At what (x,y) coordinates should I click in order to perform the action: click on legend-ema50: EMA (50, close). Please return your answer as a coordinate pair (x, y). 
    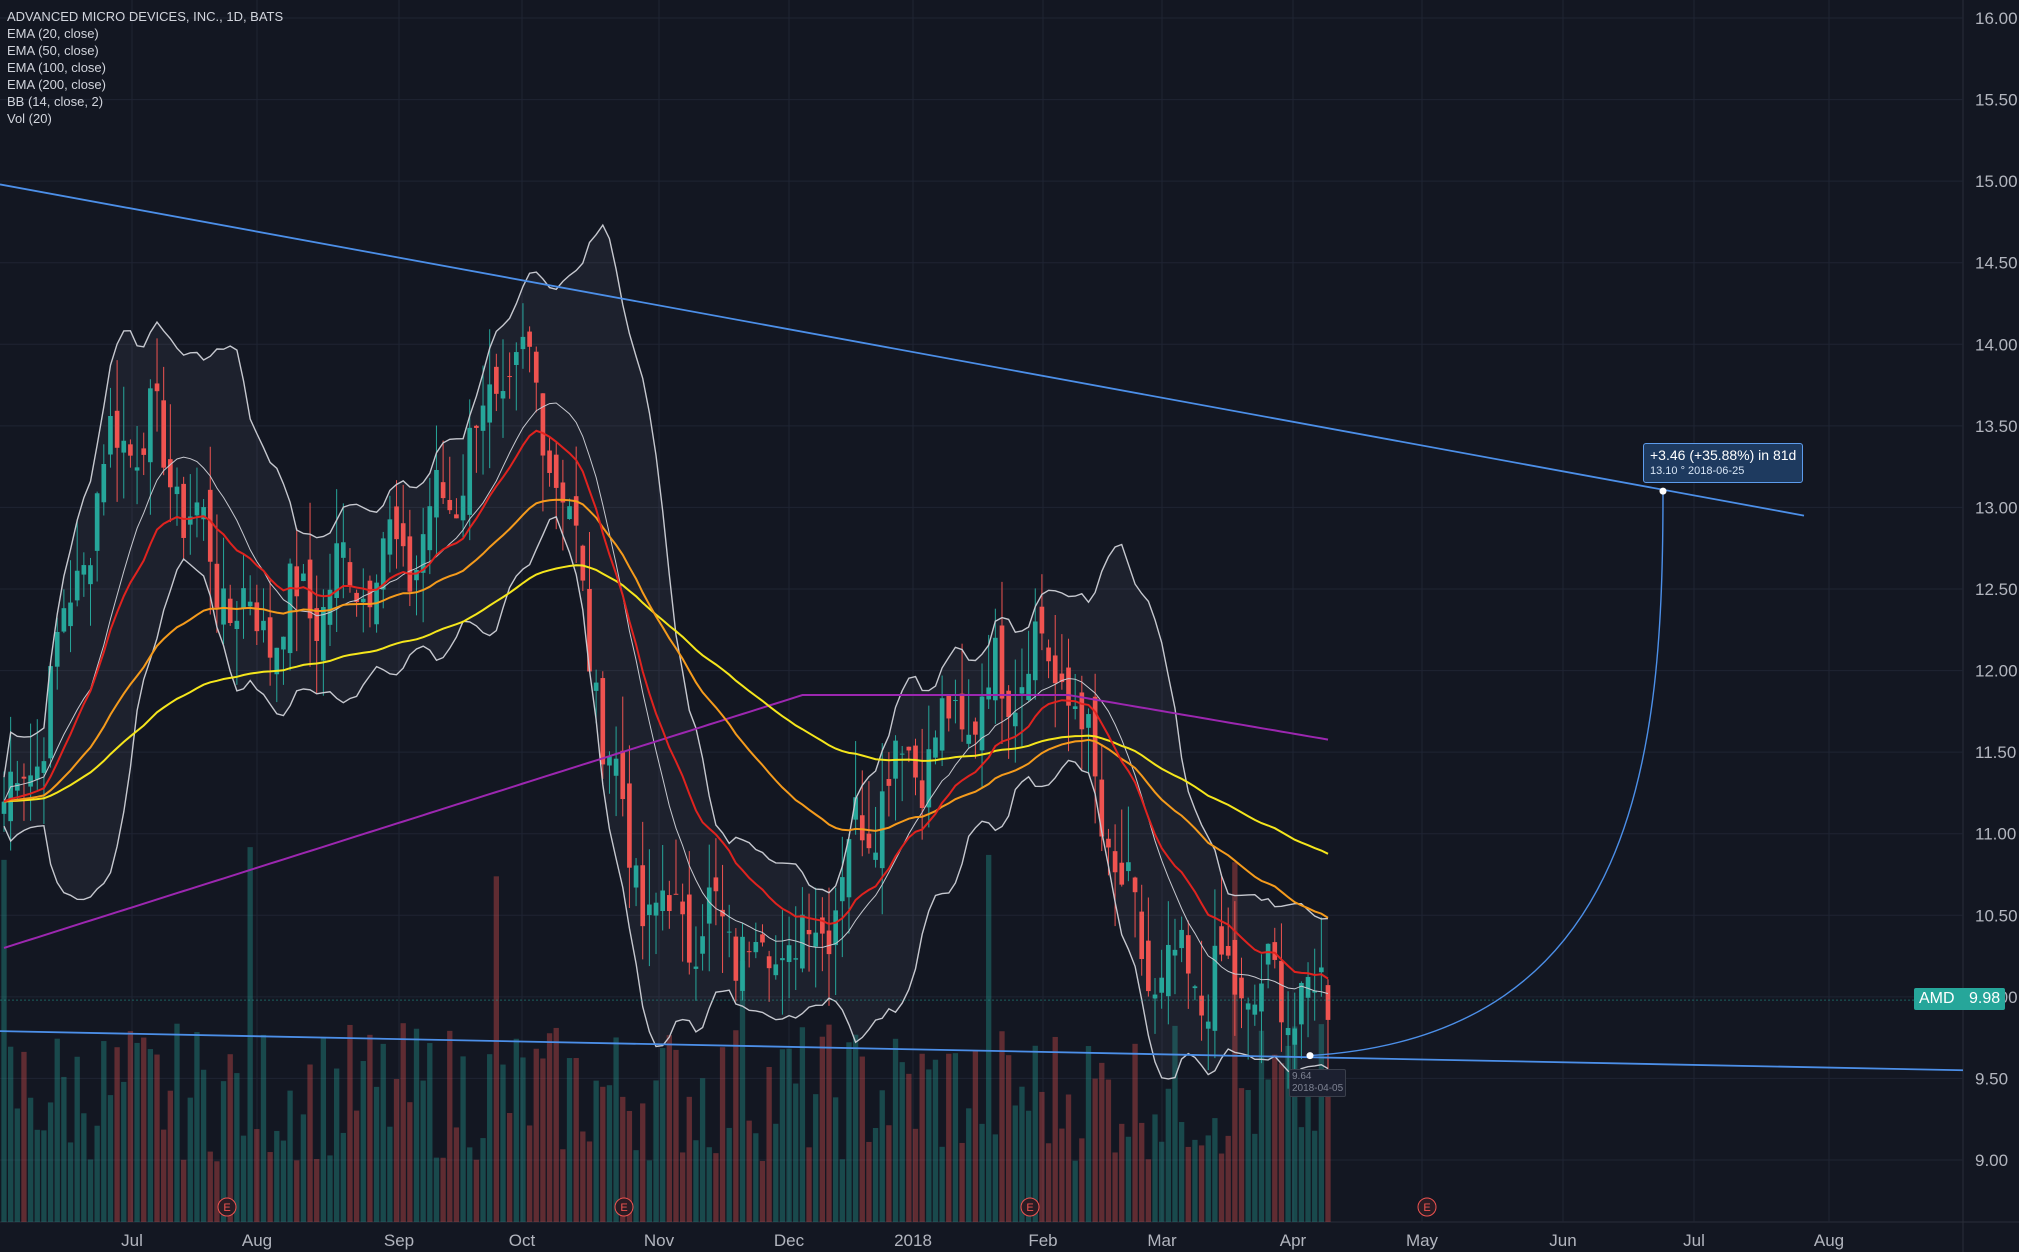
    Looking at the image, I should click on (53, 50).